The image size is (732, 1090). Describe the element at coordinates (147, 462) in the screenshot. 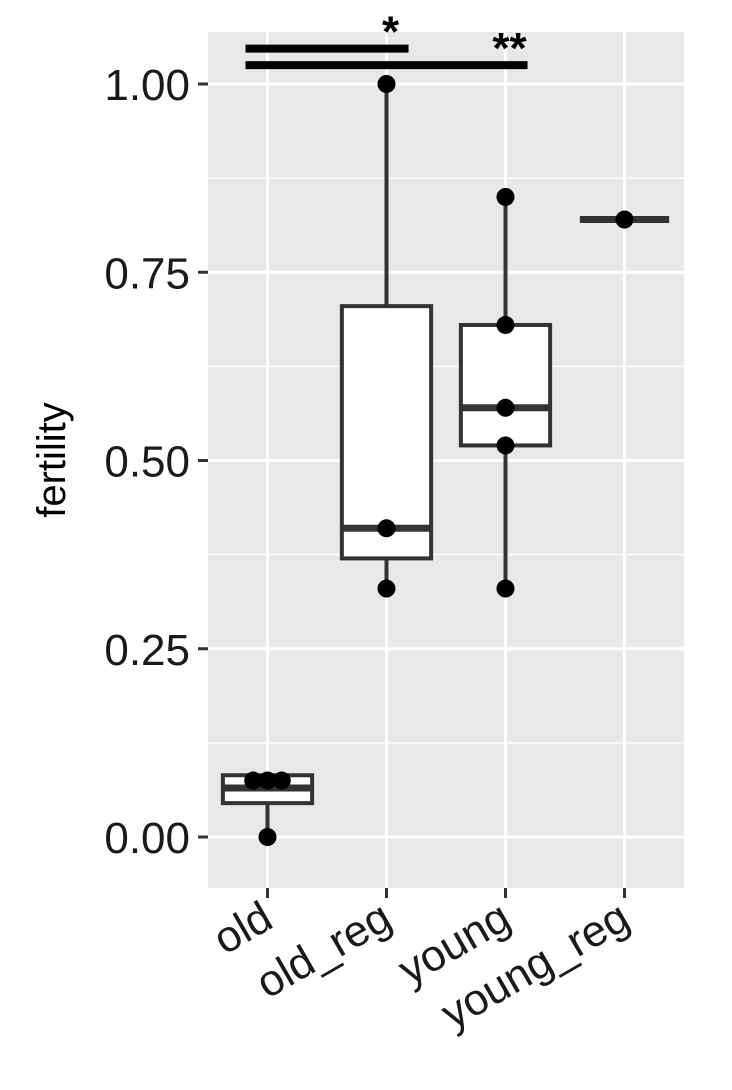

I see `y-tick-label: 0.50` at that location.